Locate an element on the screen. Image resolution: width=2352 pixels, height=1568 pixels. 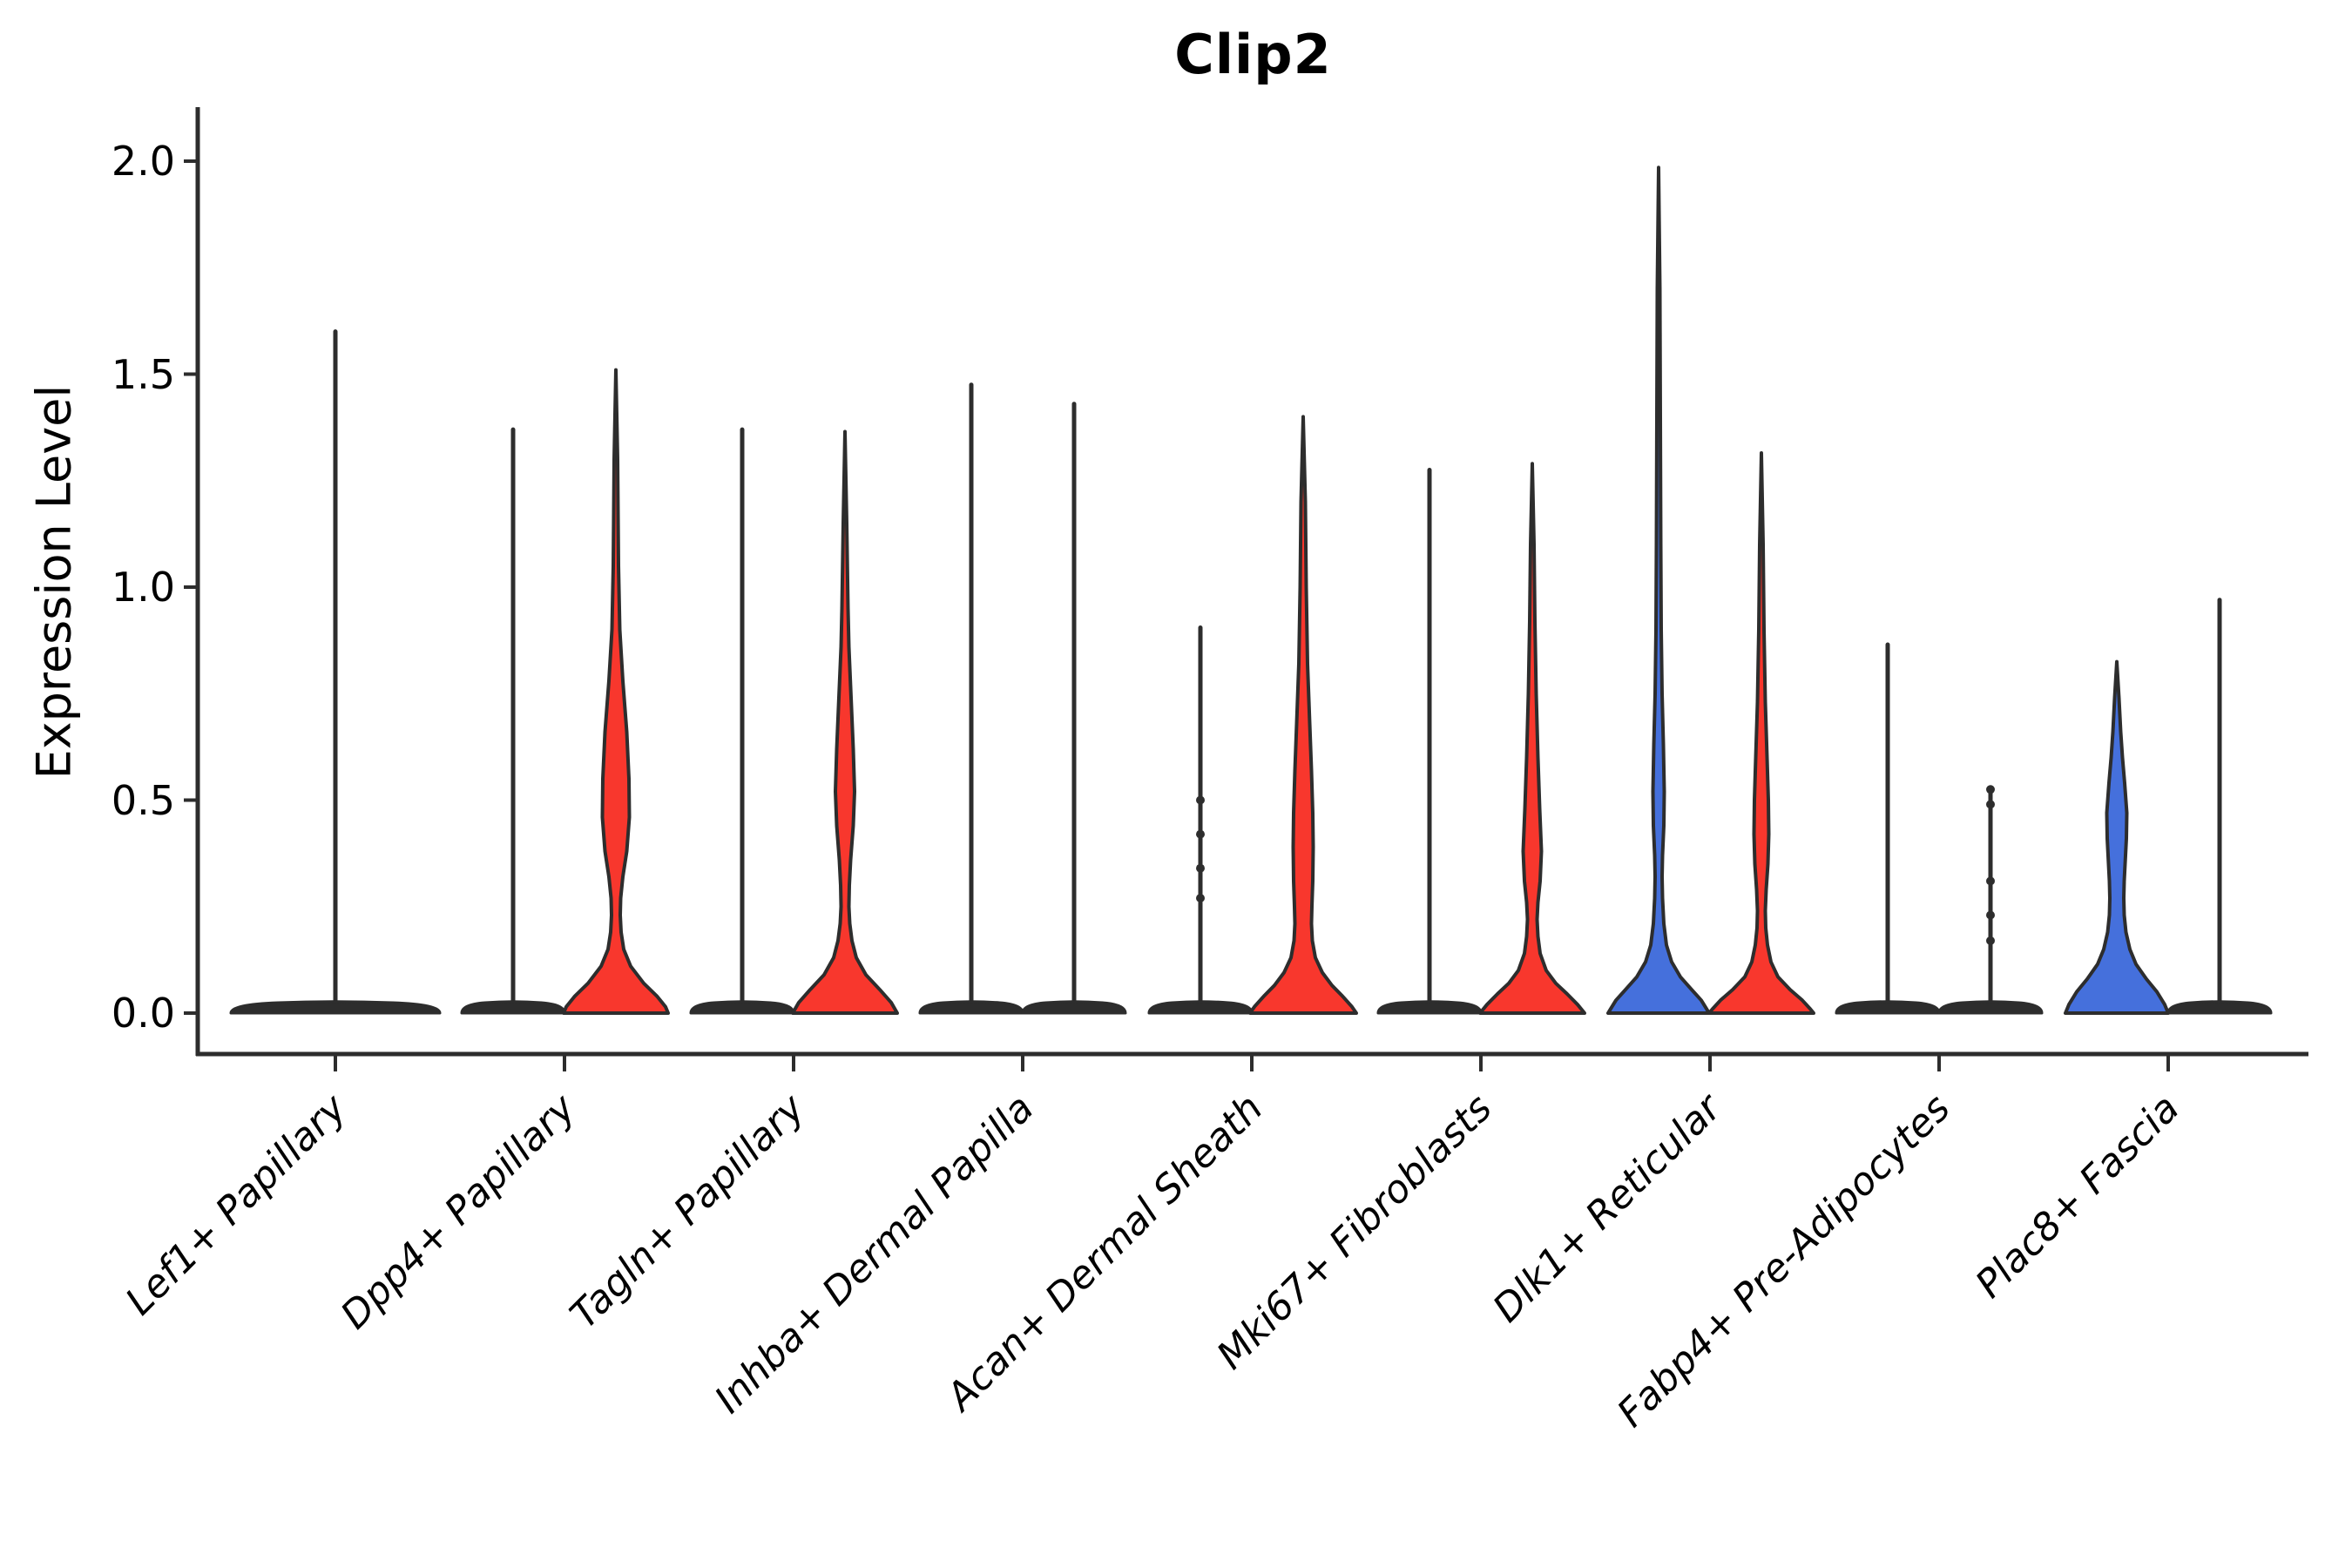
chart-title: Clip2 is located at coordinates (1253, 54).